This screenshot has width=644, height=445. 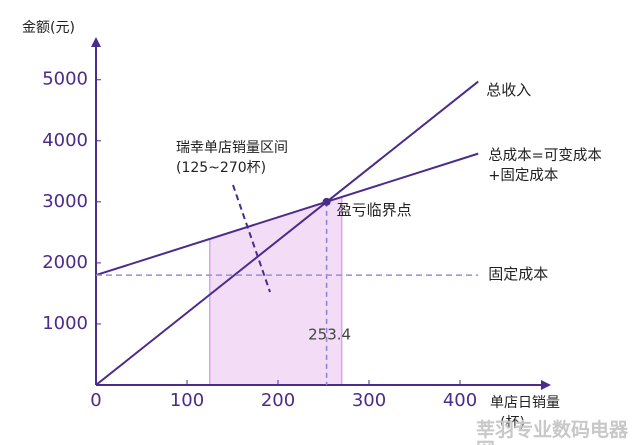 What do you see at coordinates (65, 323) in the screenshot?
I see `y-tick-label: 1000` at bounding box center [65, 323].